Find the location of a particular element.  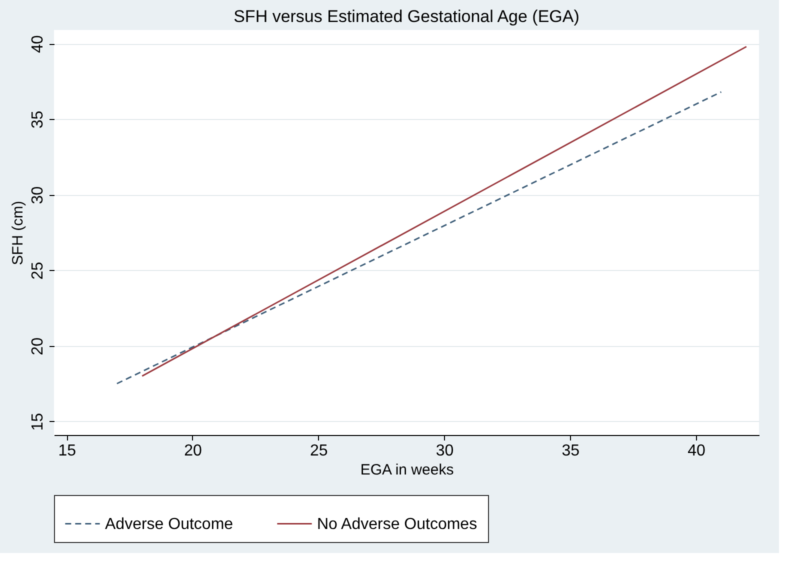

y-tick-label: 35 is located at coordinates (38, 119).